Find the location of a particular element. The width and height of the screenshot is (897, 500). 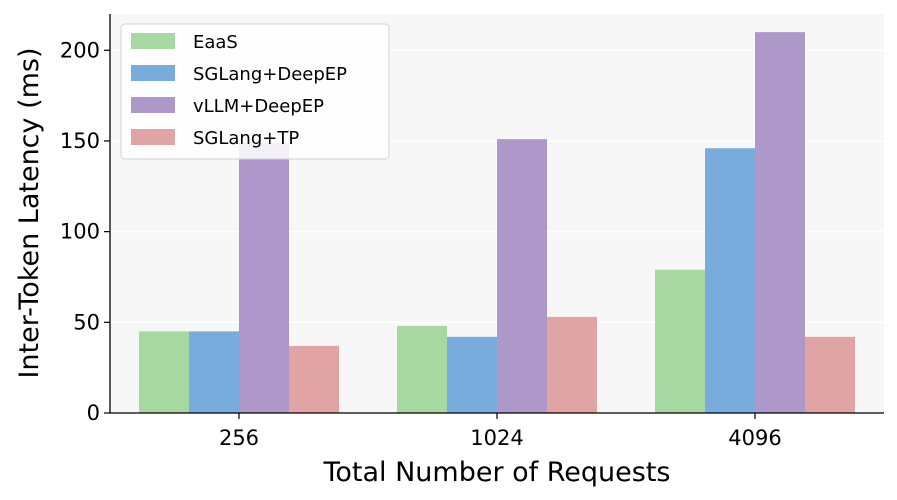

y-tick-label: 0 is located at coordinates (93, 413).